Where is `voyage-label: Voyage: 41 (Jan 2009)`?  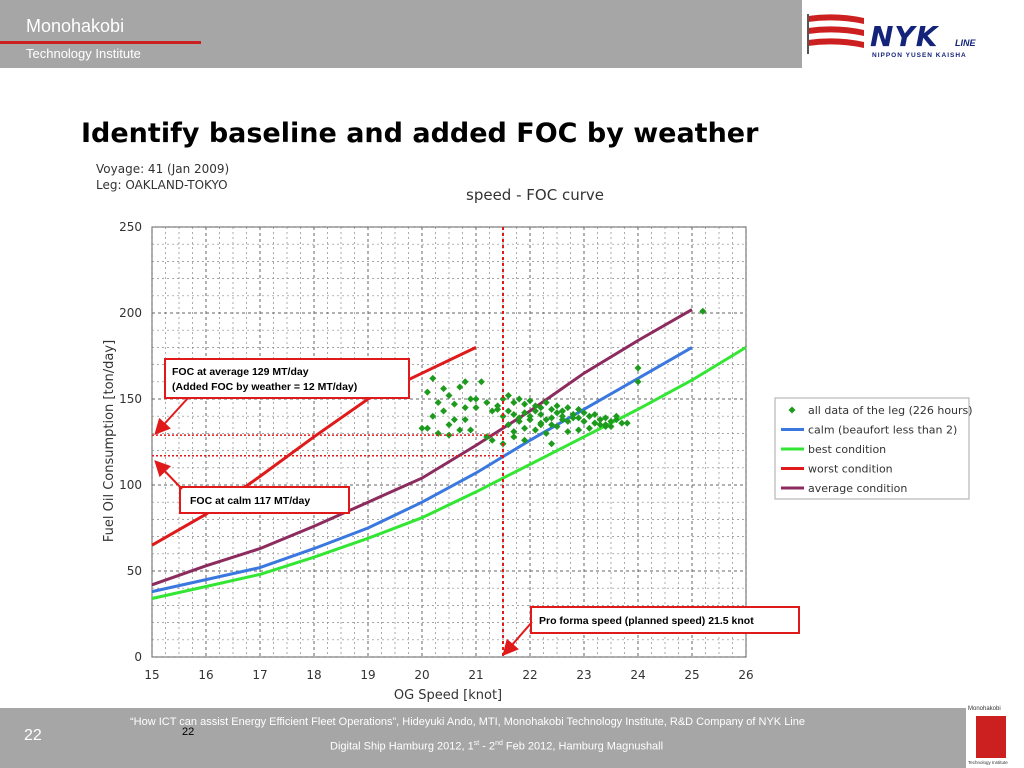
voyage-label: Voyage: 41 (Jan 2009) is located at coordinates (162, 169).